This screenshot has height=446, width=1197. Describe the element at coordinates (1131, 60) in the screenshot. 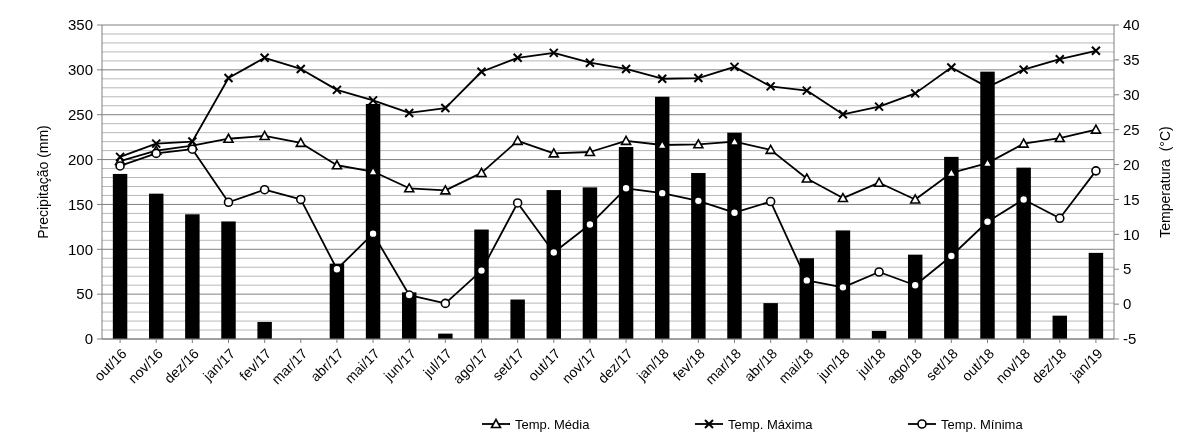

I see `y2-tick-label: 35` at that location.